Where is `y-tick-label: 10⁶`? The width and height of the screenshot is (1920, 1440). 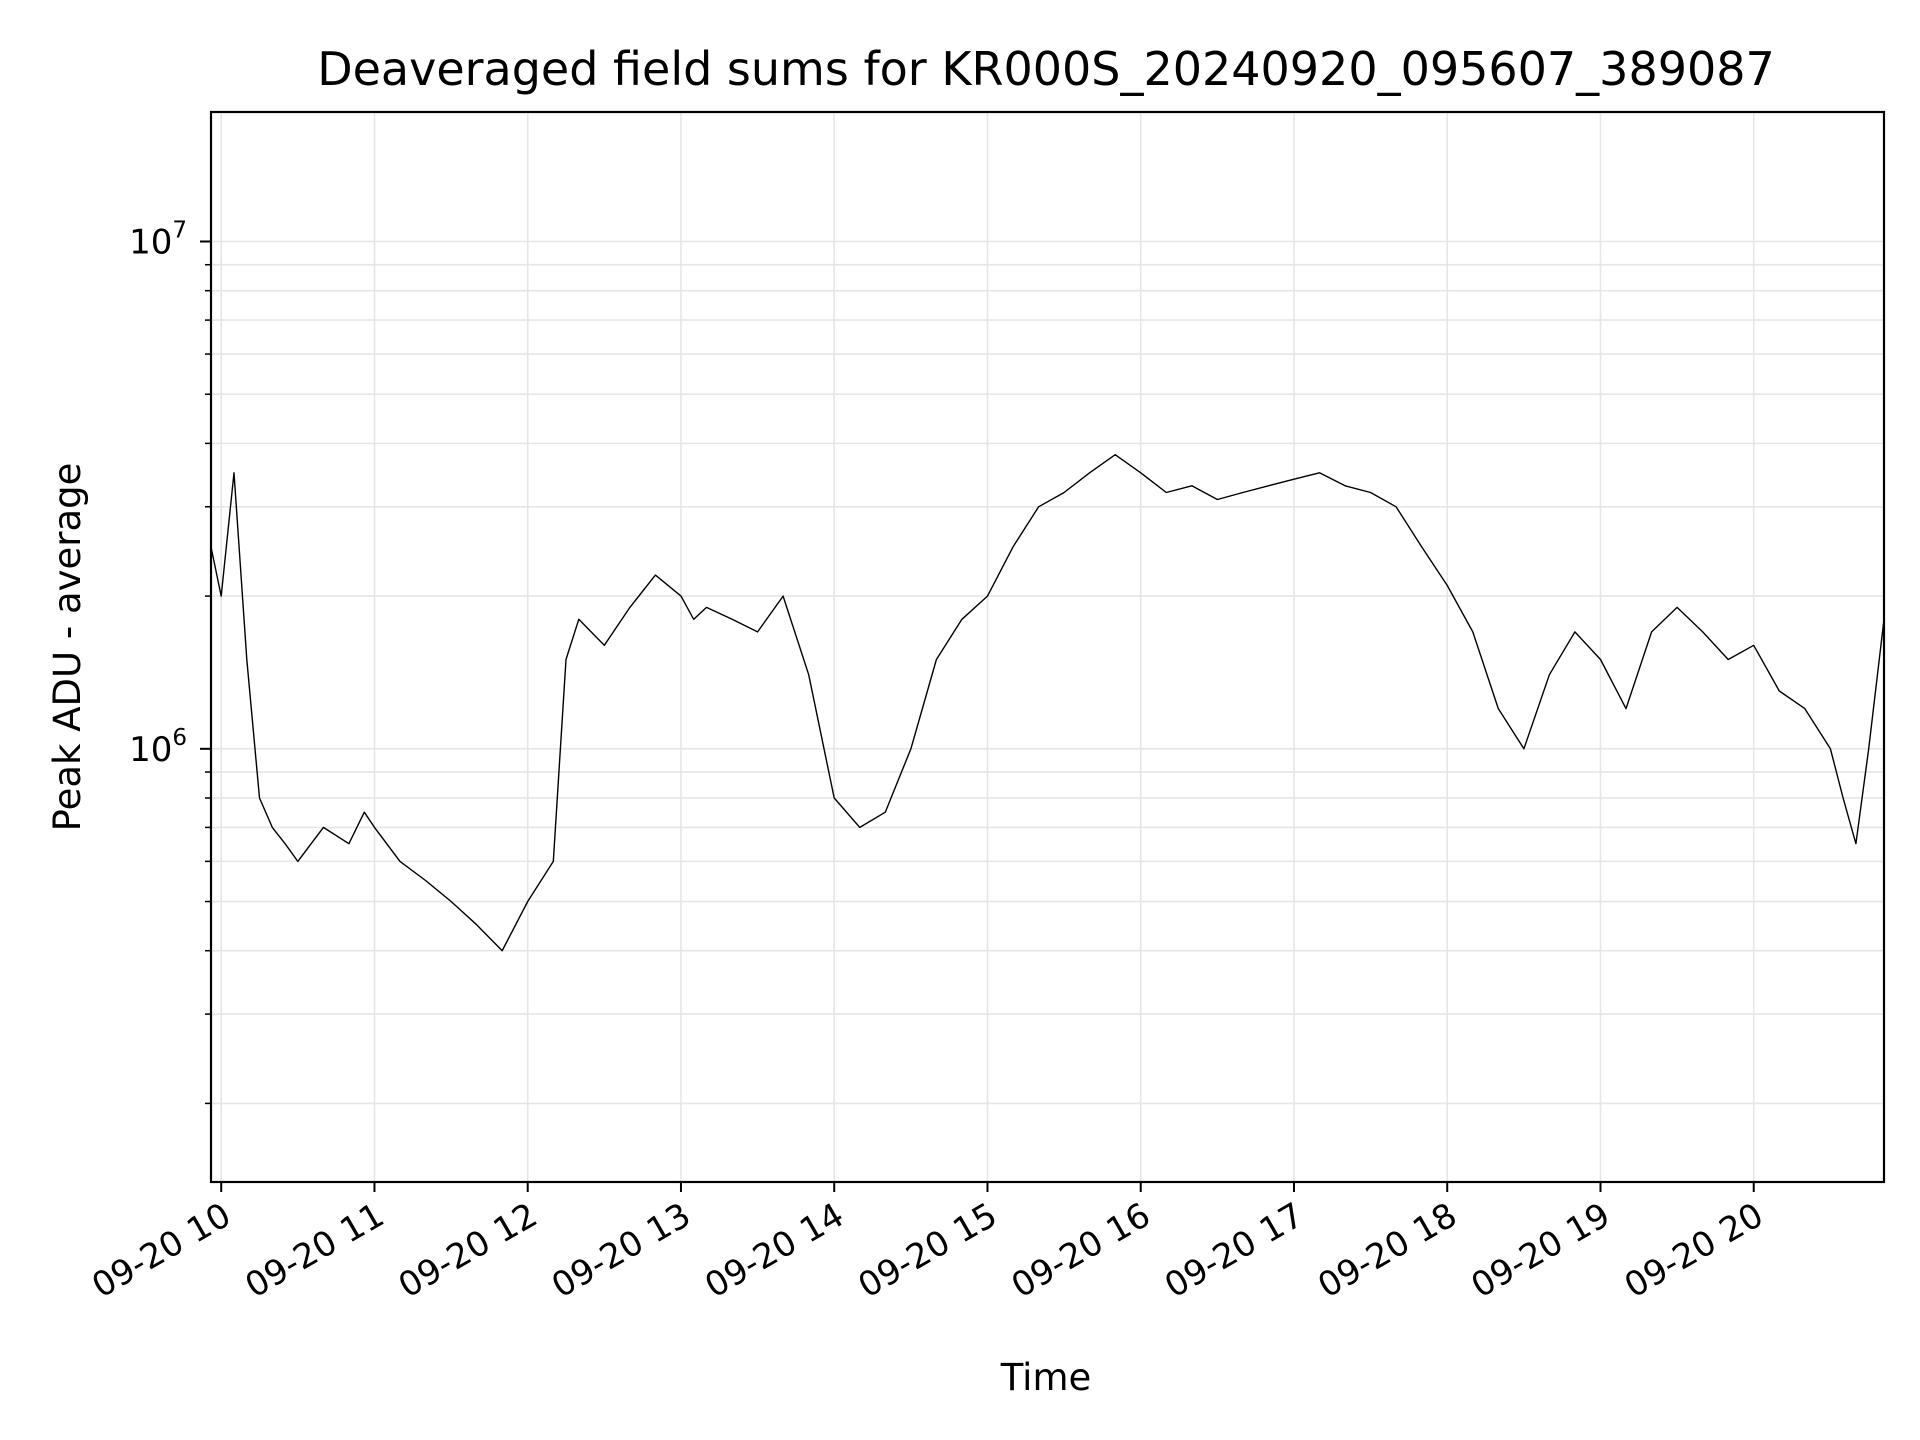 y-tick-label: 10⁶ is located at coordinates (158, 747).